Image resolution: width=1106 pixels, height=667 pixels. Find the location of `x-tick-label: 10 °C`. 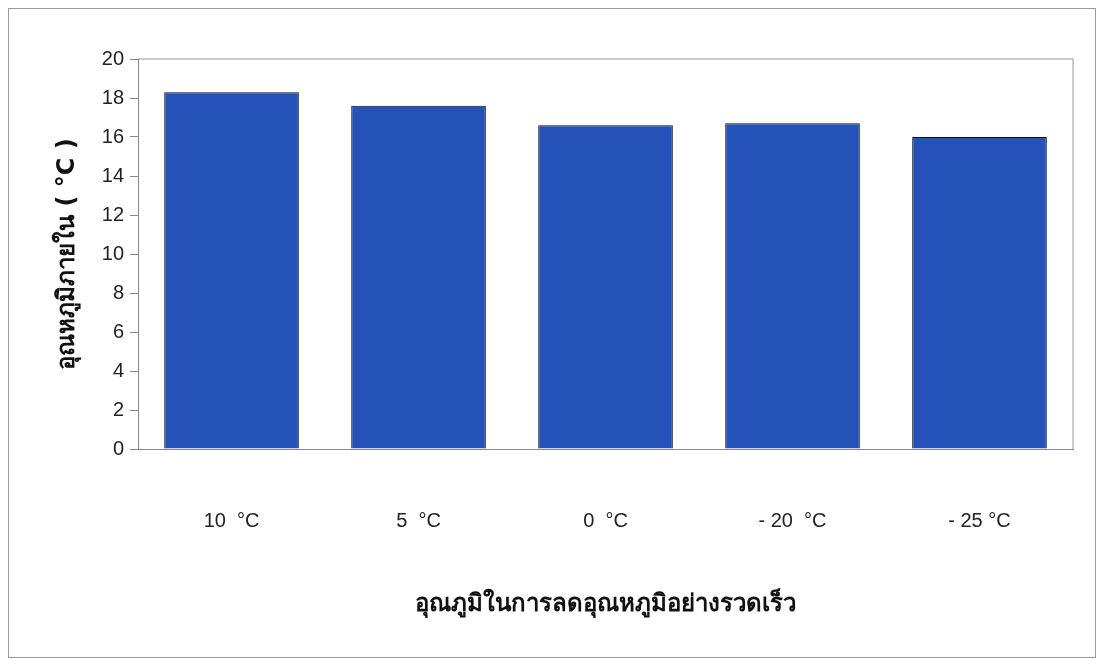

x-tick-label: 10 °C is located at coordinates (231, 519).